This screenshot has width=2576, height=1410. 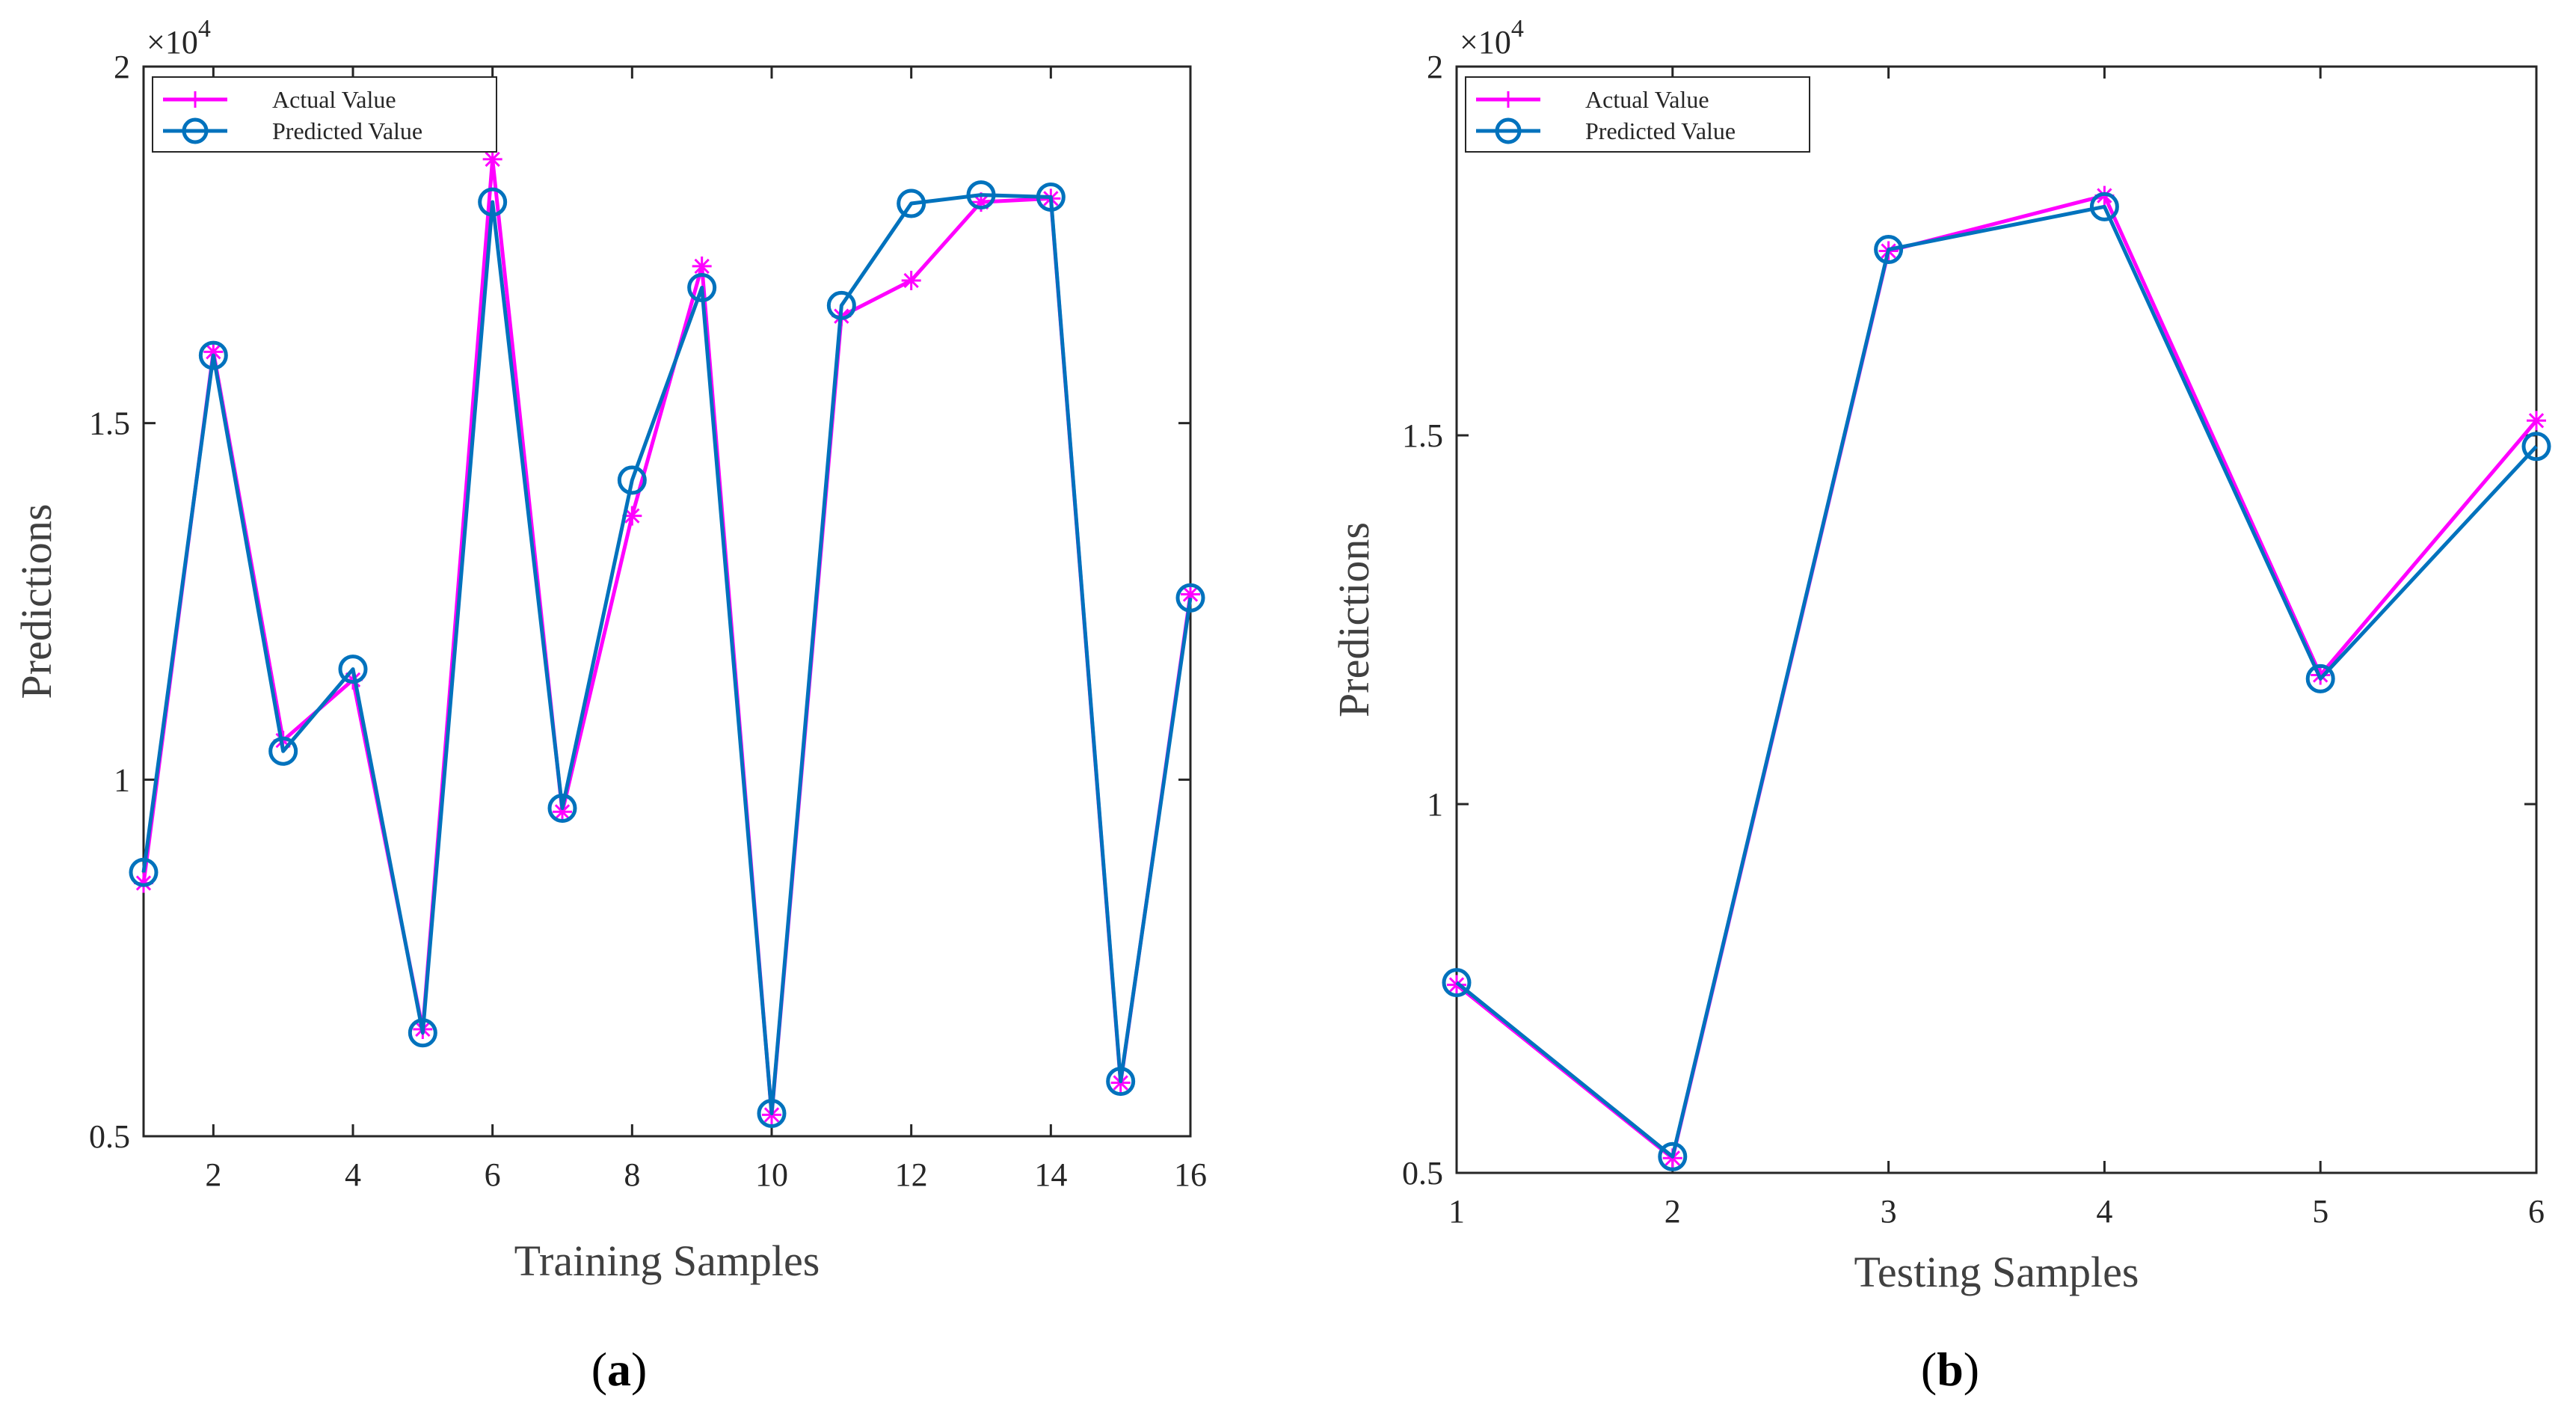 What do you see at coordinates (1456, 1211) in the screenshot?
I see `x-tick-label: 1` at bounding box center [1456, 1211].